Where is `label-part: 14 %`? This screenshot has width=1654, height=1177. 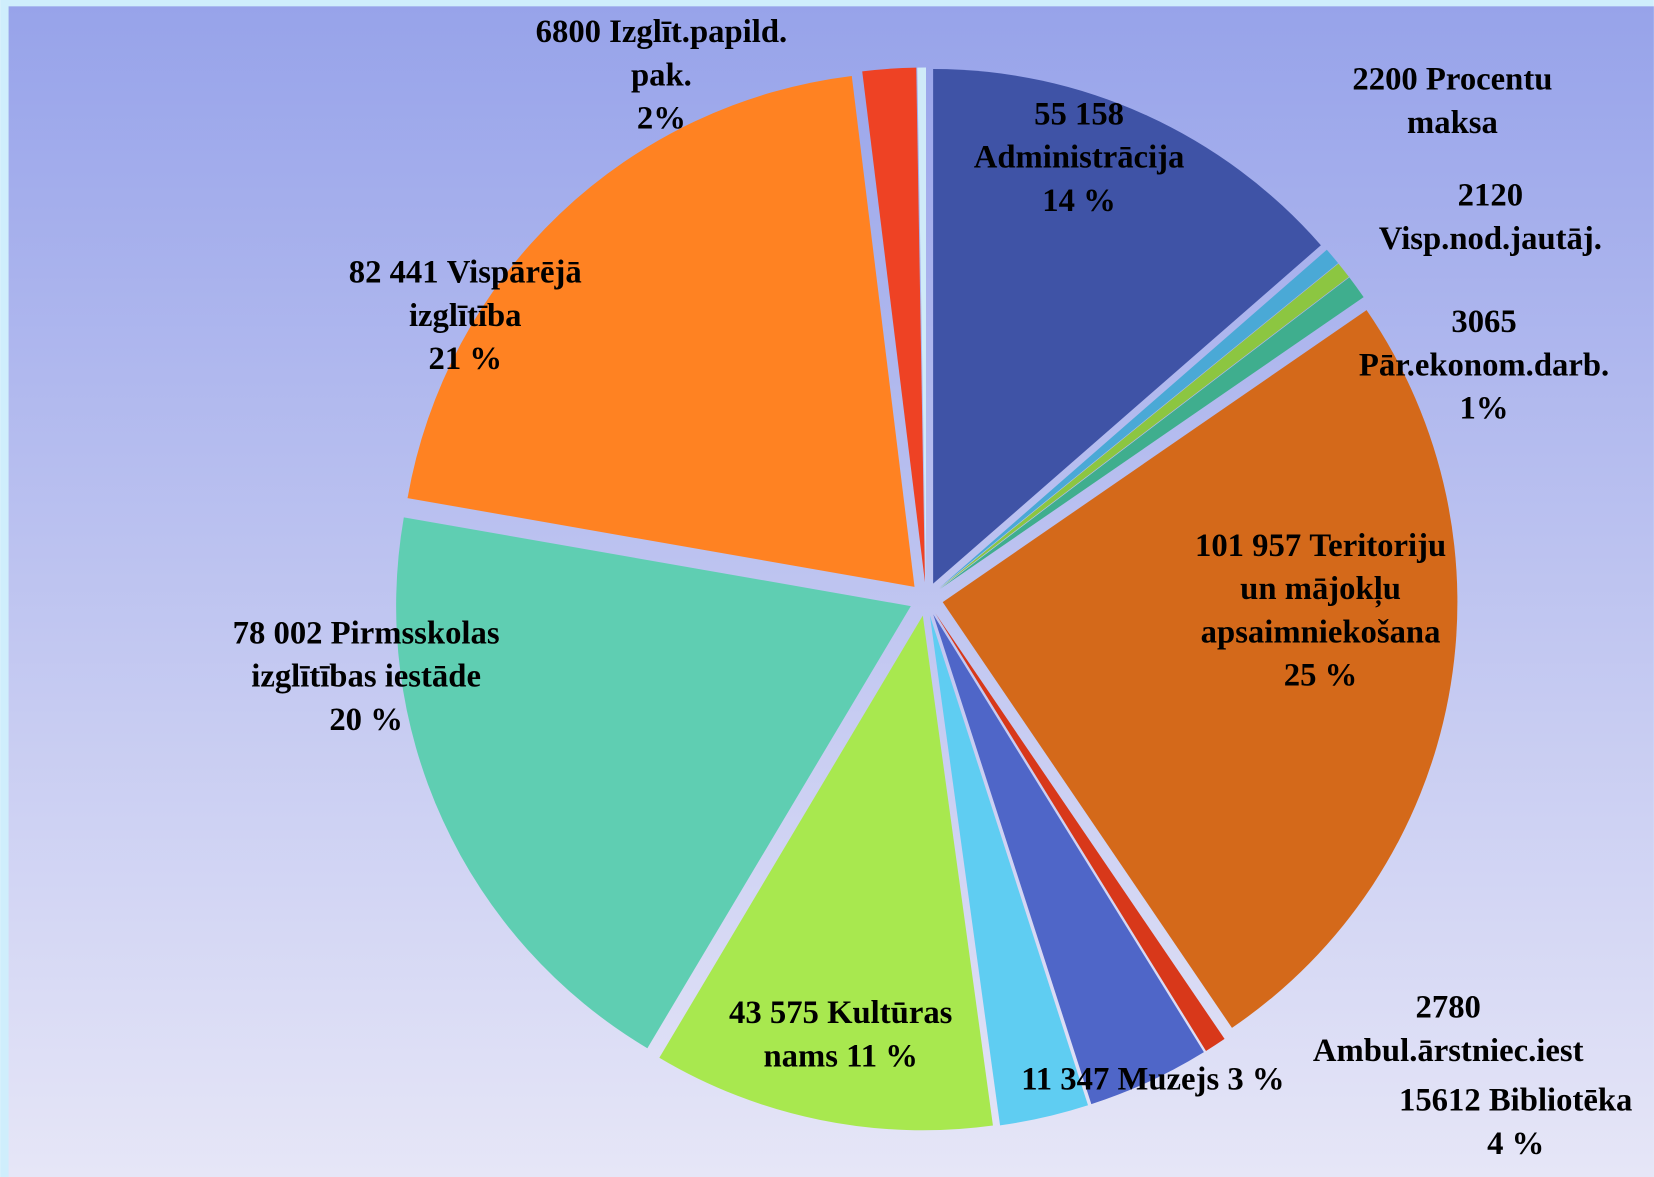
label-part: 14 % is located at coordinates (1079, 201).